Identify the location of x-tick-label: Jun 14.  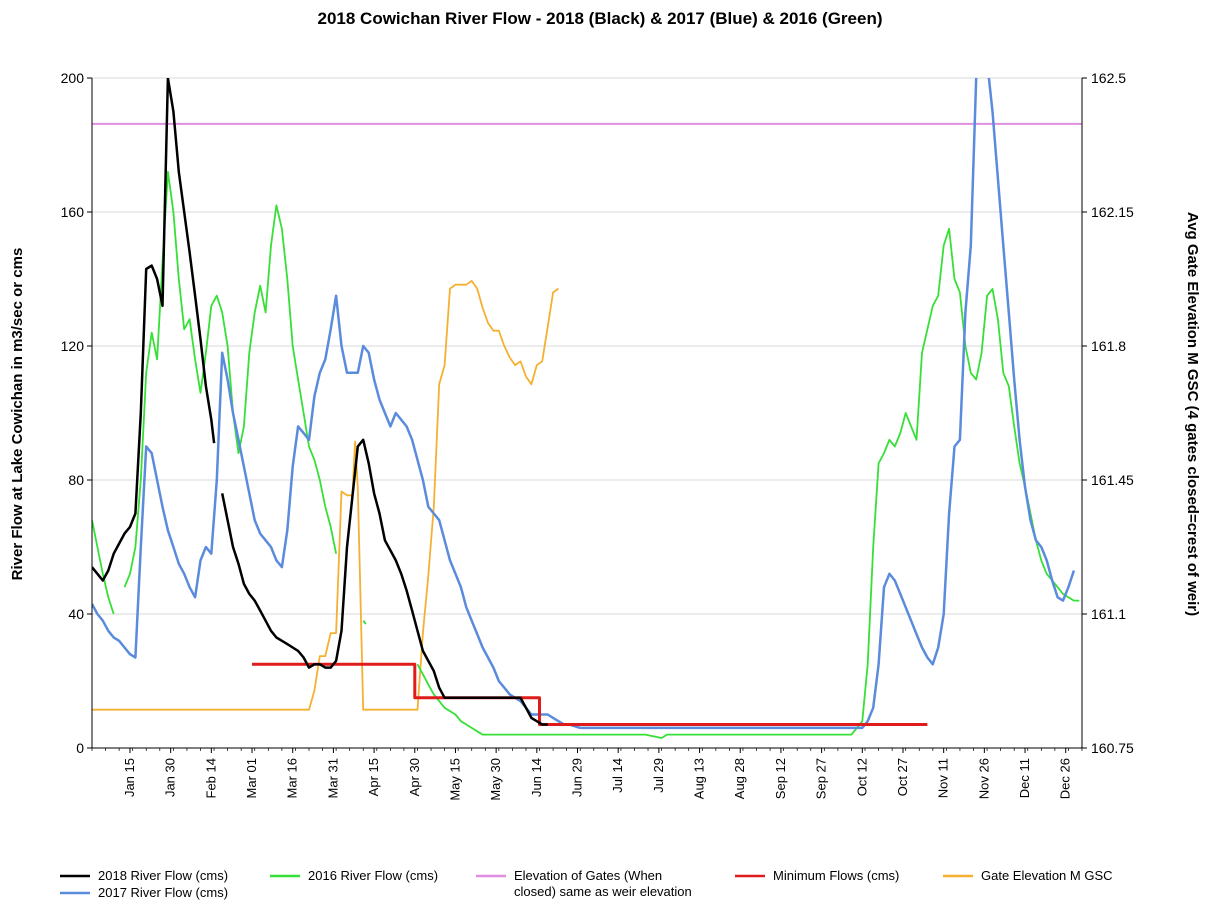
(536, 777).